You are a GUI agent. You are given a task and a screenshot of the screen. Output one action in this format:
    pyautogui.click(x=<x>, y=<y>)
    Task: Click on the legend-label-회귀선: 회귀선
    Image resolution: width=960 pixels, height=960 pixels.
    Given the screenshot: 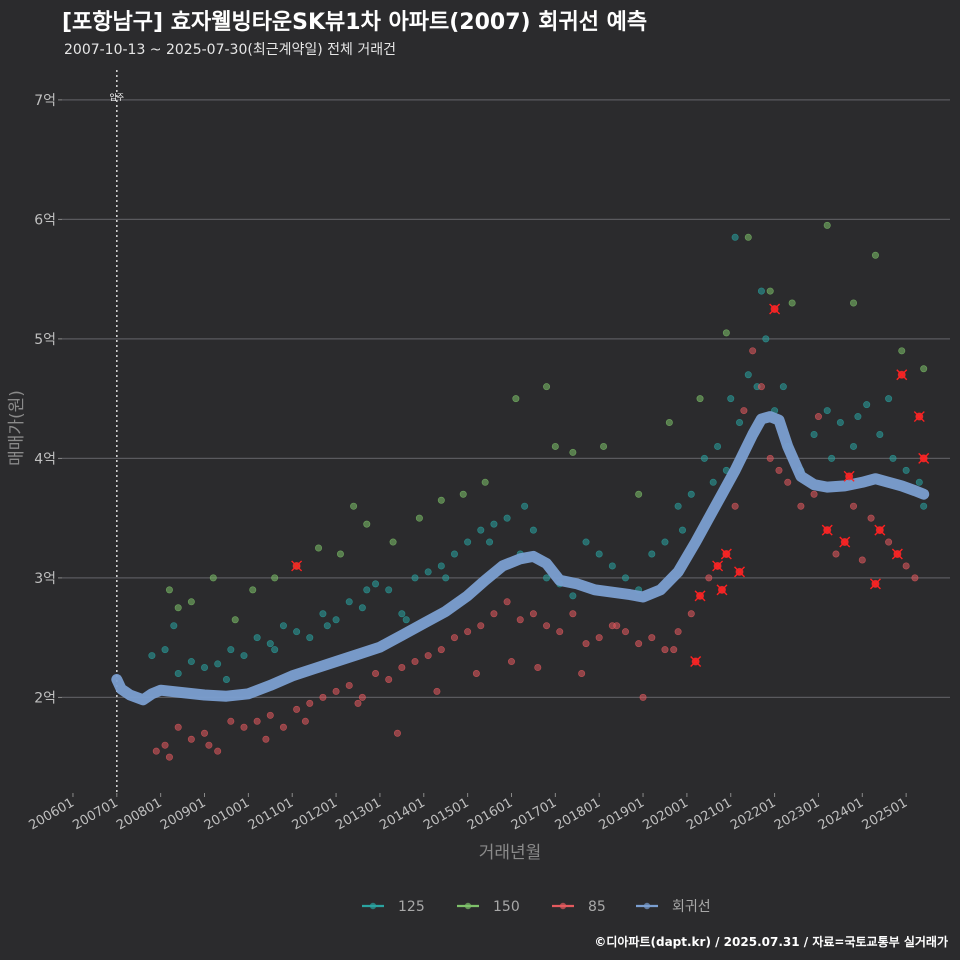 What is the action you would take?
    pyautogui.click(x=691, y=907)
    